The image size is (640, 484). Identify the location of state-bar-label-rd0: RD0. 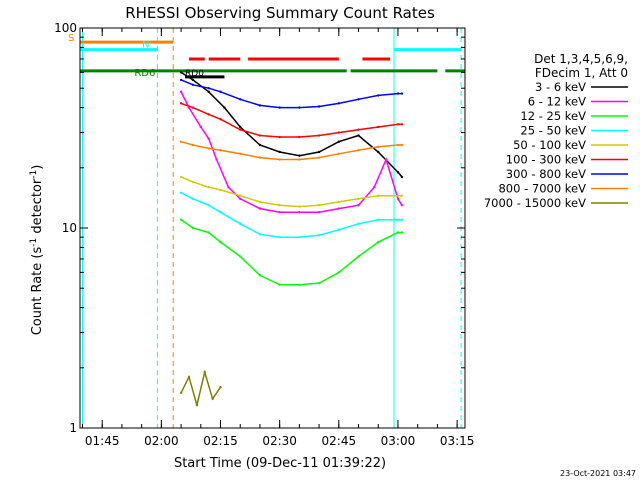
(194, 74).